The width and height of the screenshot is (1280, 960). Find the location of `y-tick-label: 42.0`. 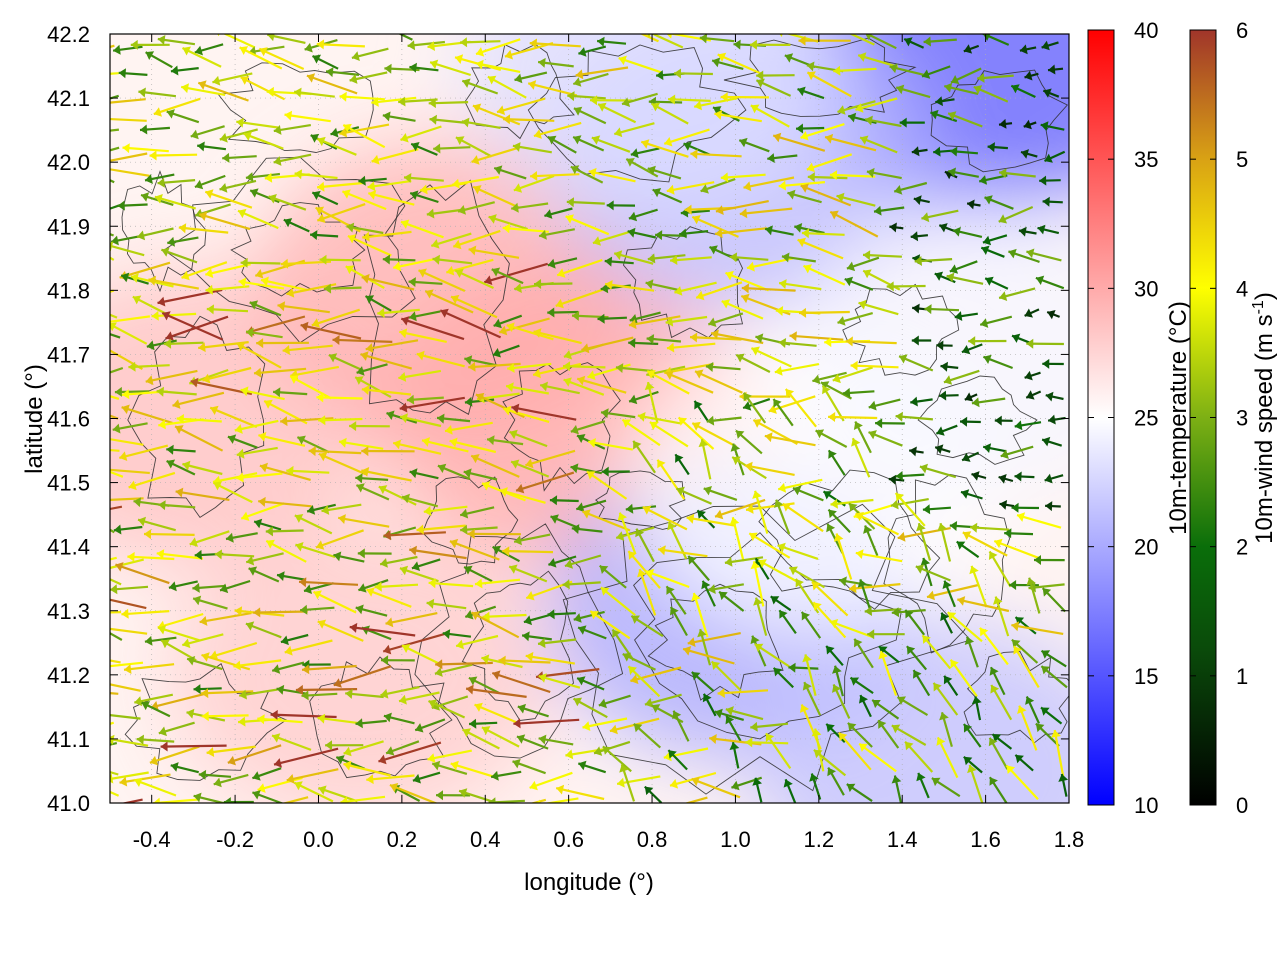

y-tick-label: 42.0 is located at coordinates (68, 162).